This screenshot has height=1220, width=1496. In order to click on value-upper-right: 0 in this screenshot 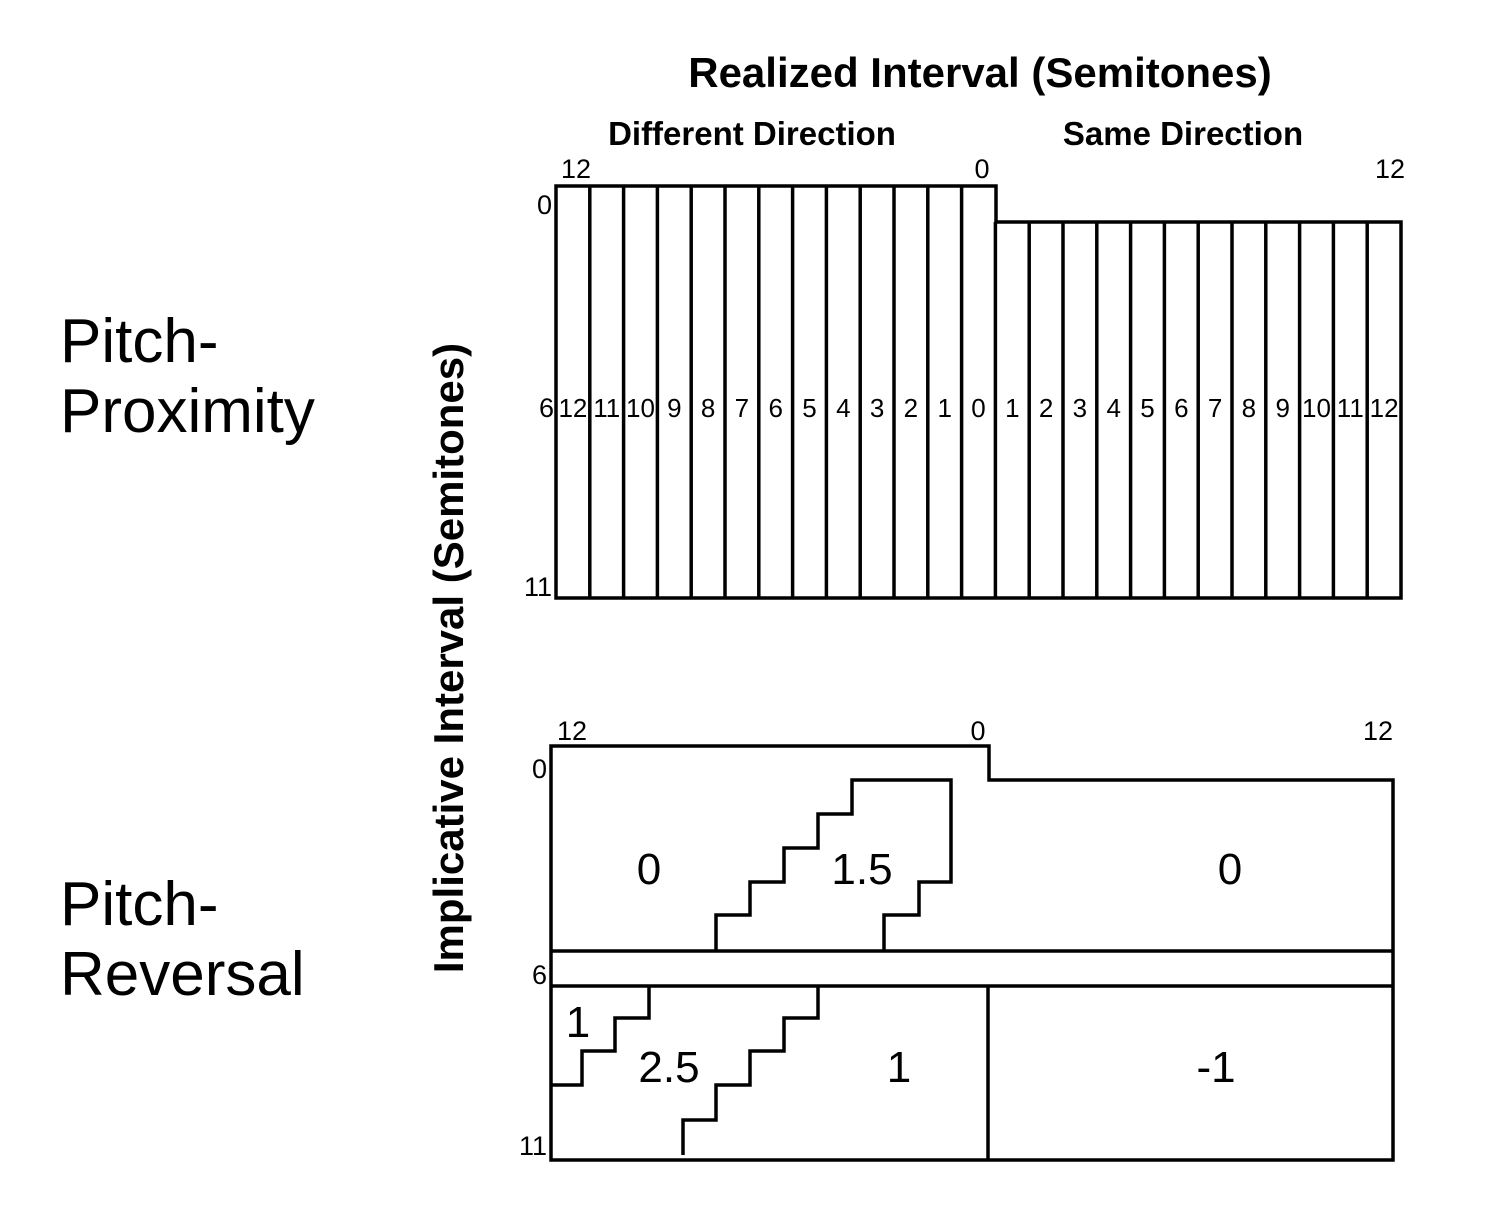, I will do `click(1230, 869)`.